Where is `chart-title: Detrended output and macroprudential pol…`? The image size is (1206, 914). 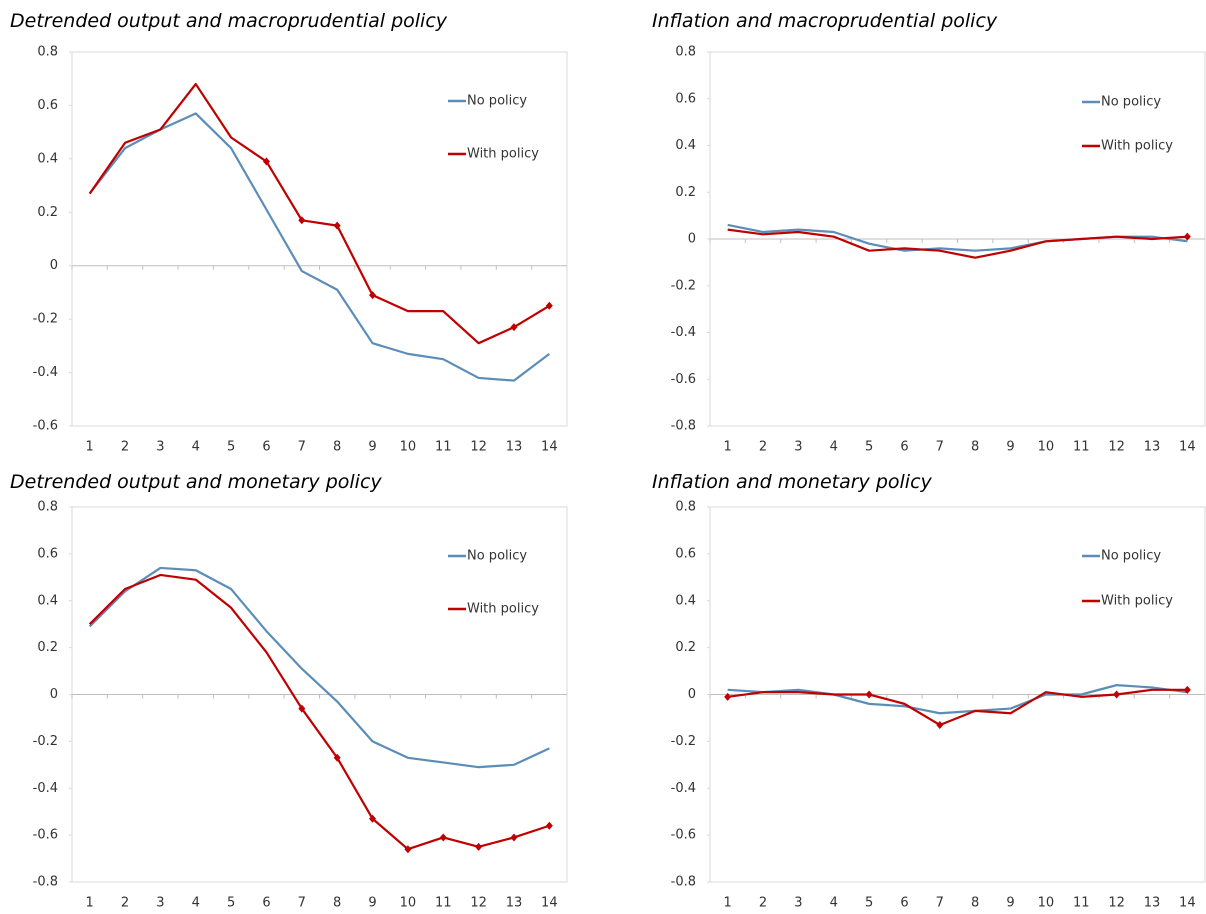 chart-title: Detrended output and macroprudential pol… is located at coordinates (229, 21).